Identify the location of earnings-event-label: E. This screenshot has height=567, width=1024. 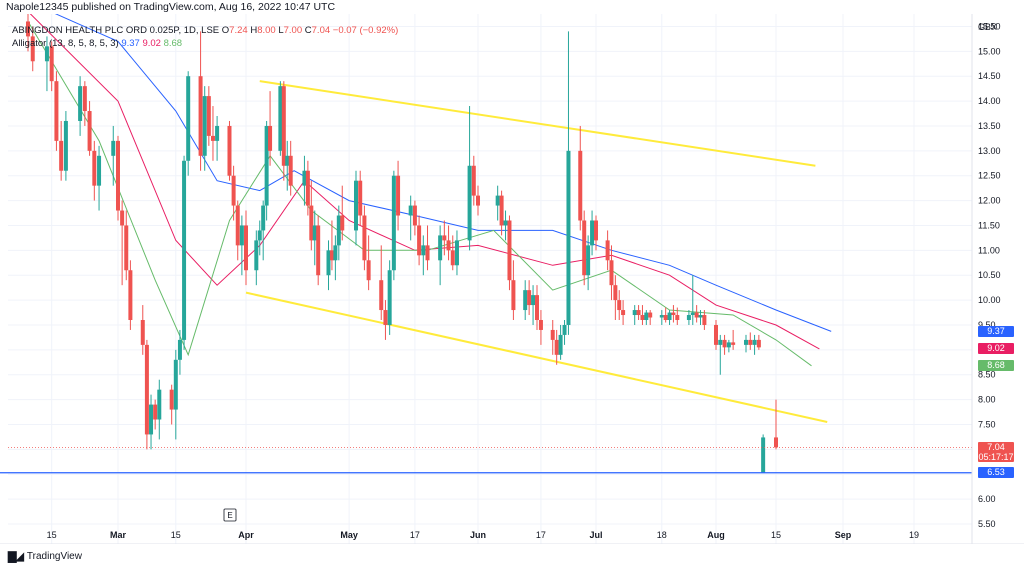
(229, 515).